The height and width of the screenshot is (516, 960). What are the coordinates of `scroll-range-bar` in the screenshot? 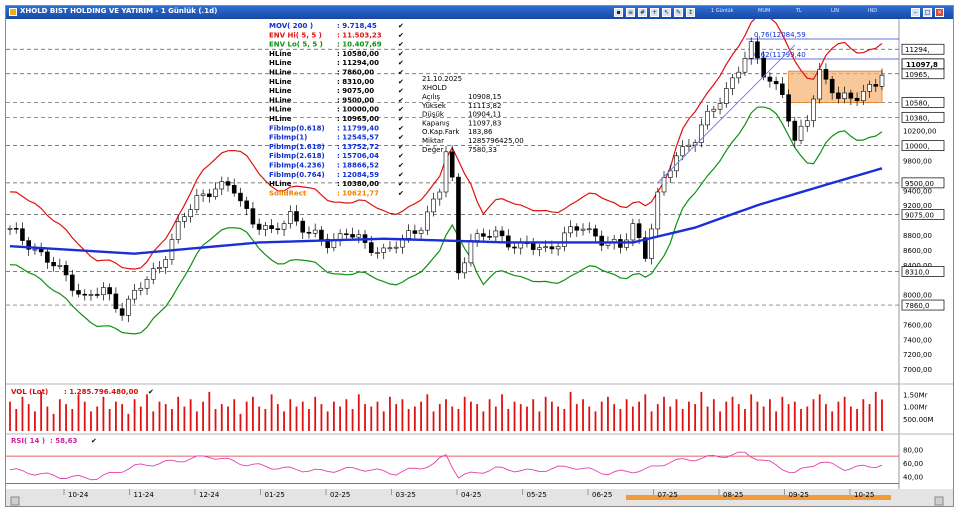 It's located at (758, 497).